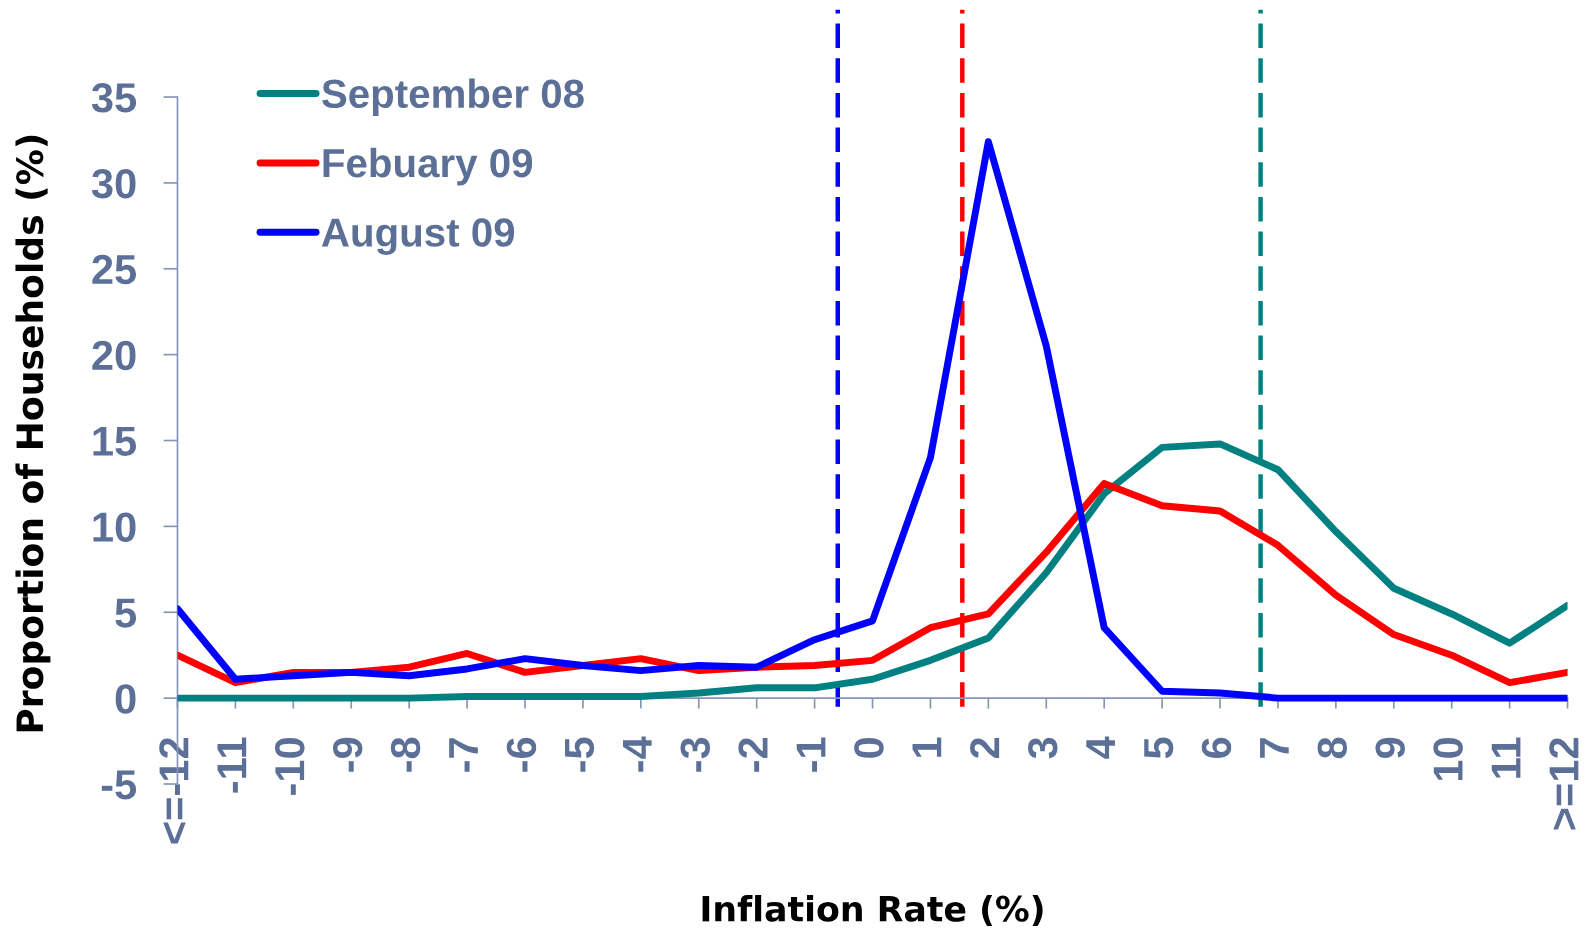 The height and width of the screenshot is (933, 1589). I want to click on y-tick-label: 0, so click(125, 699).